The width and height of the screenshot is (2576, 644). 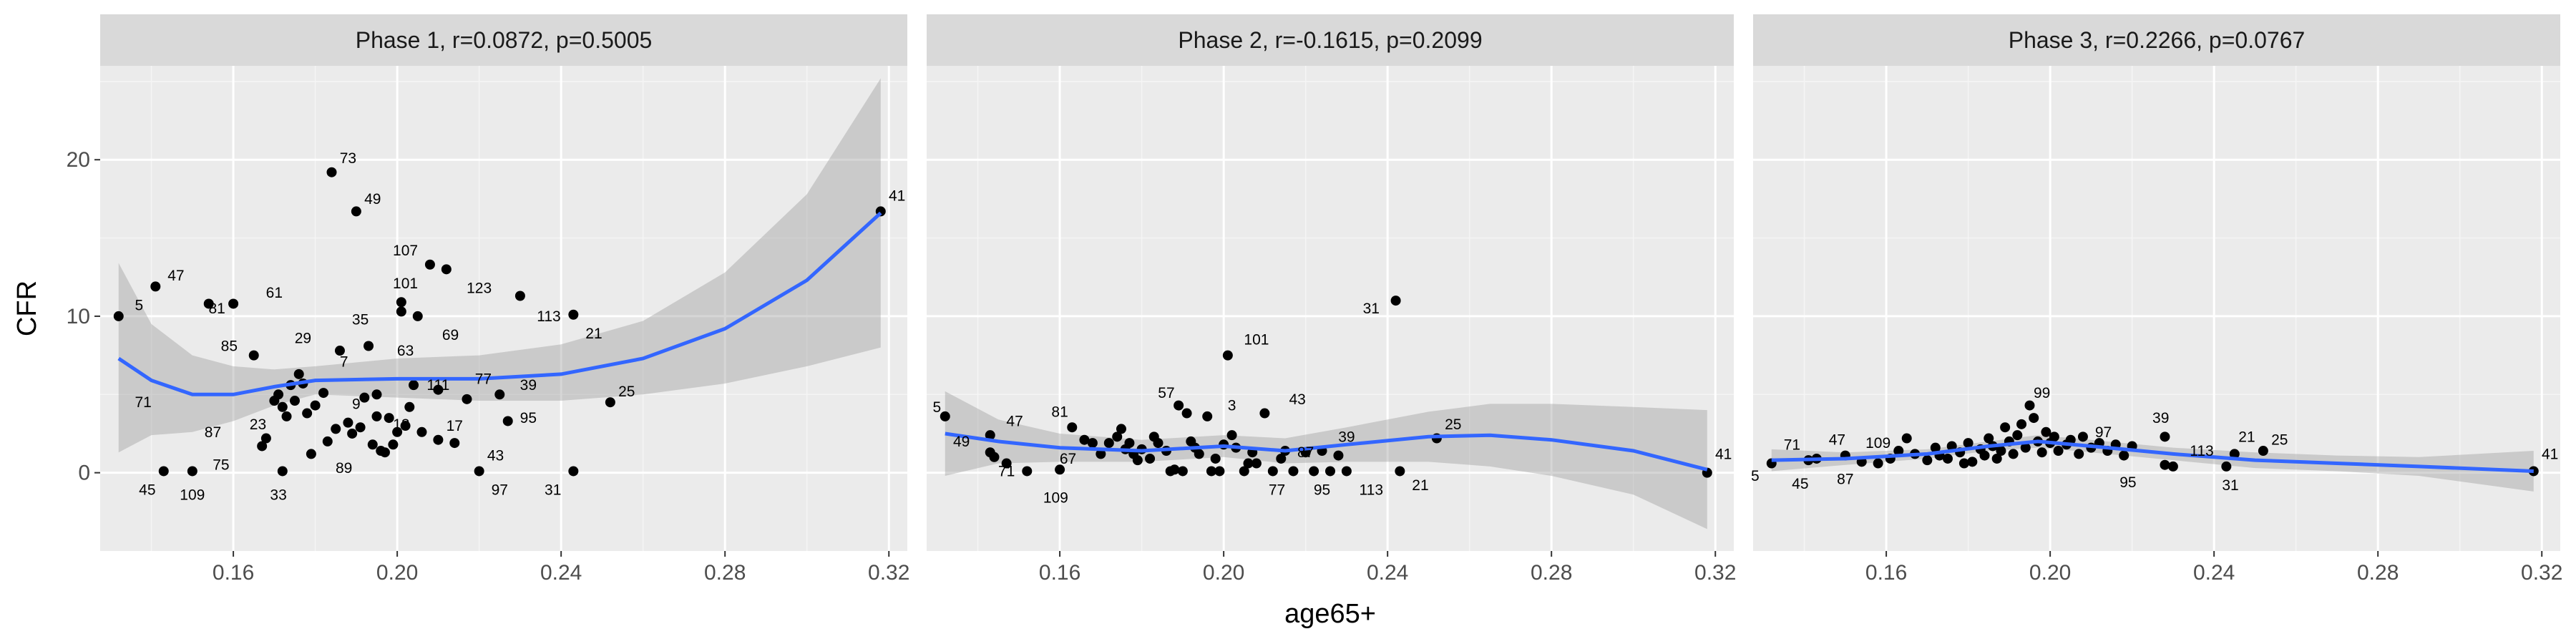 What do you see at coordinates (1453, 425) in the screenshot?
I see `point-label: 25` at bounding box center [1453, 425].